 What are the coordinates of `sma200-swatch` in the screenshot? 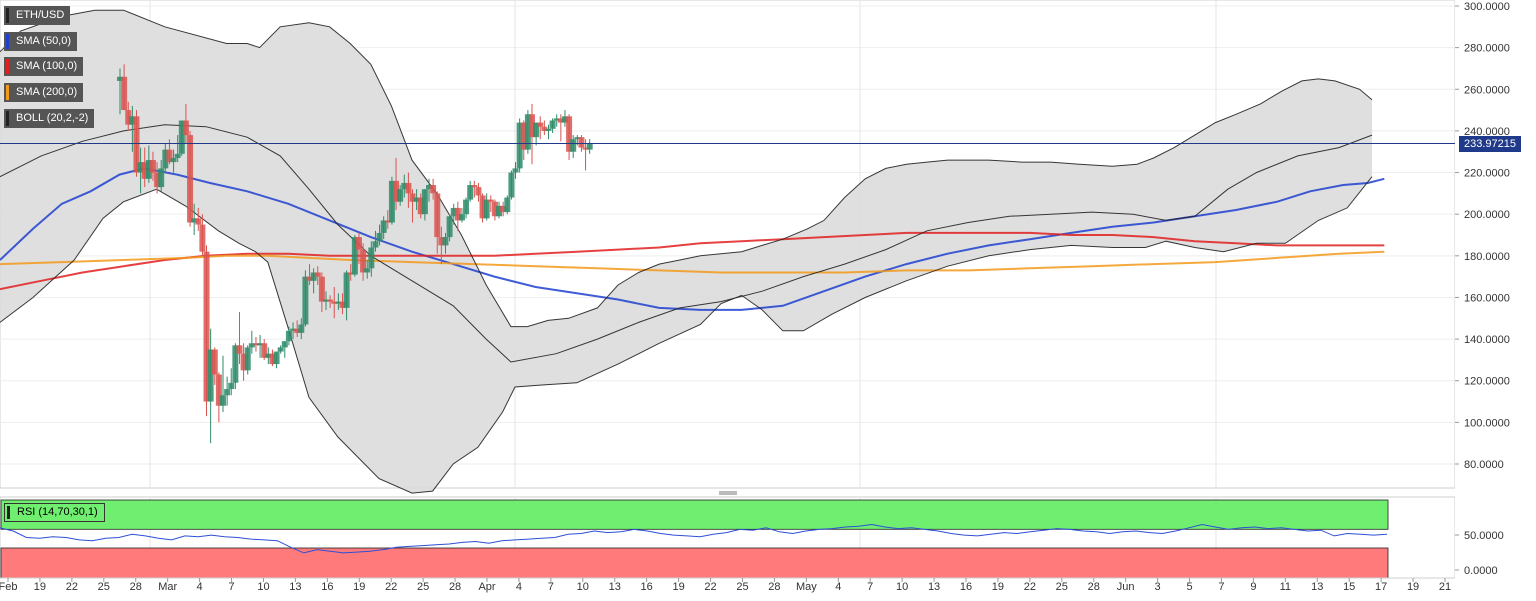 It's located at (7, 92).